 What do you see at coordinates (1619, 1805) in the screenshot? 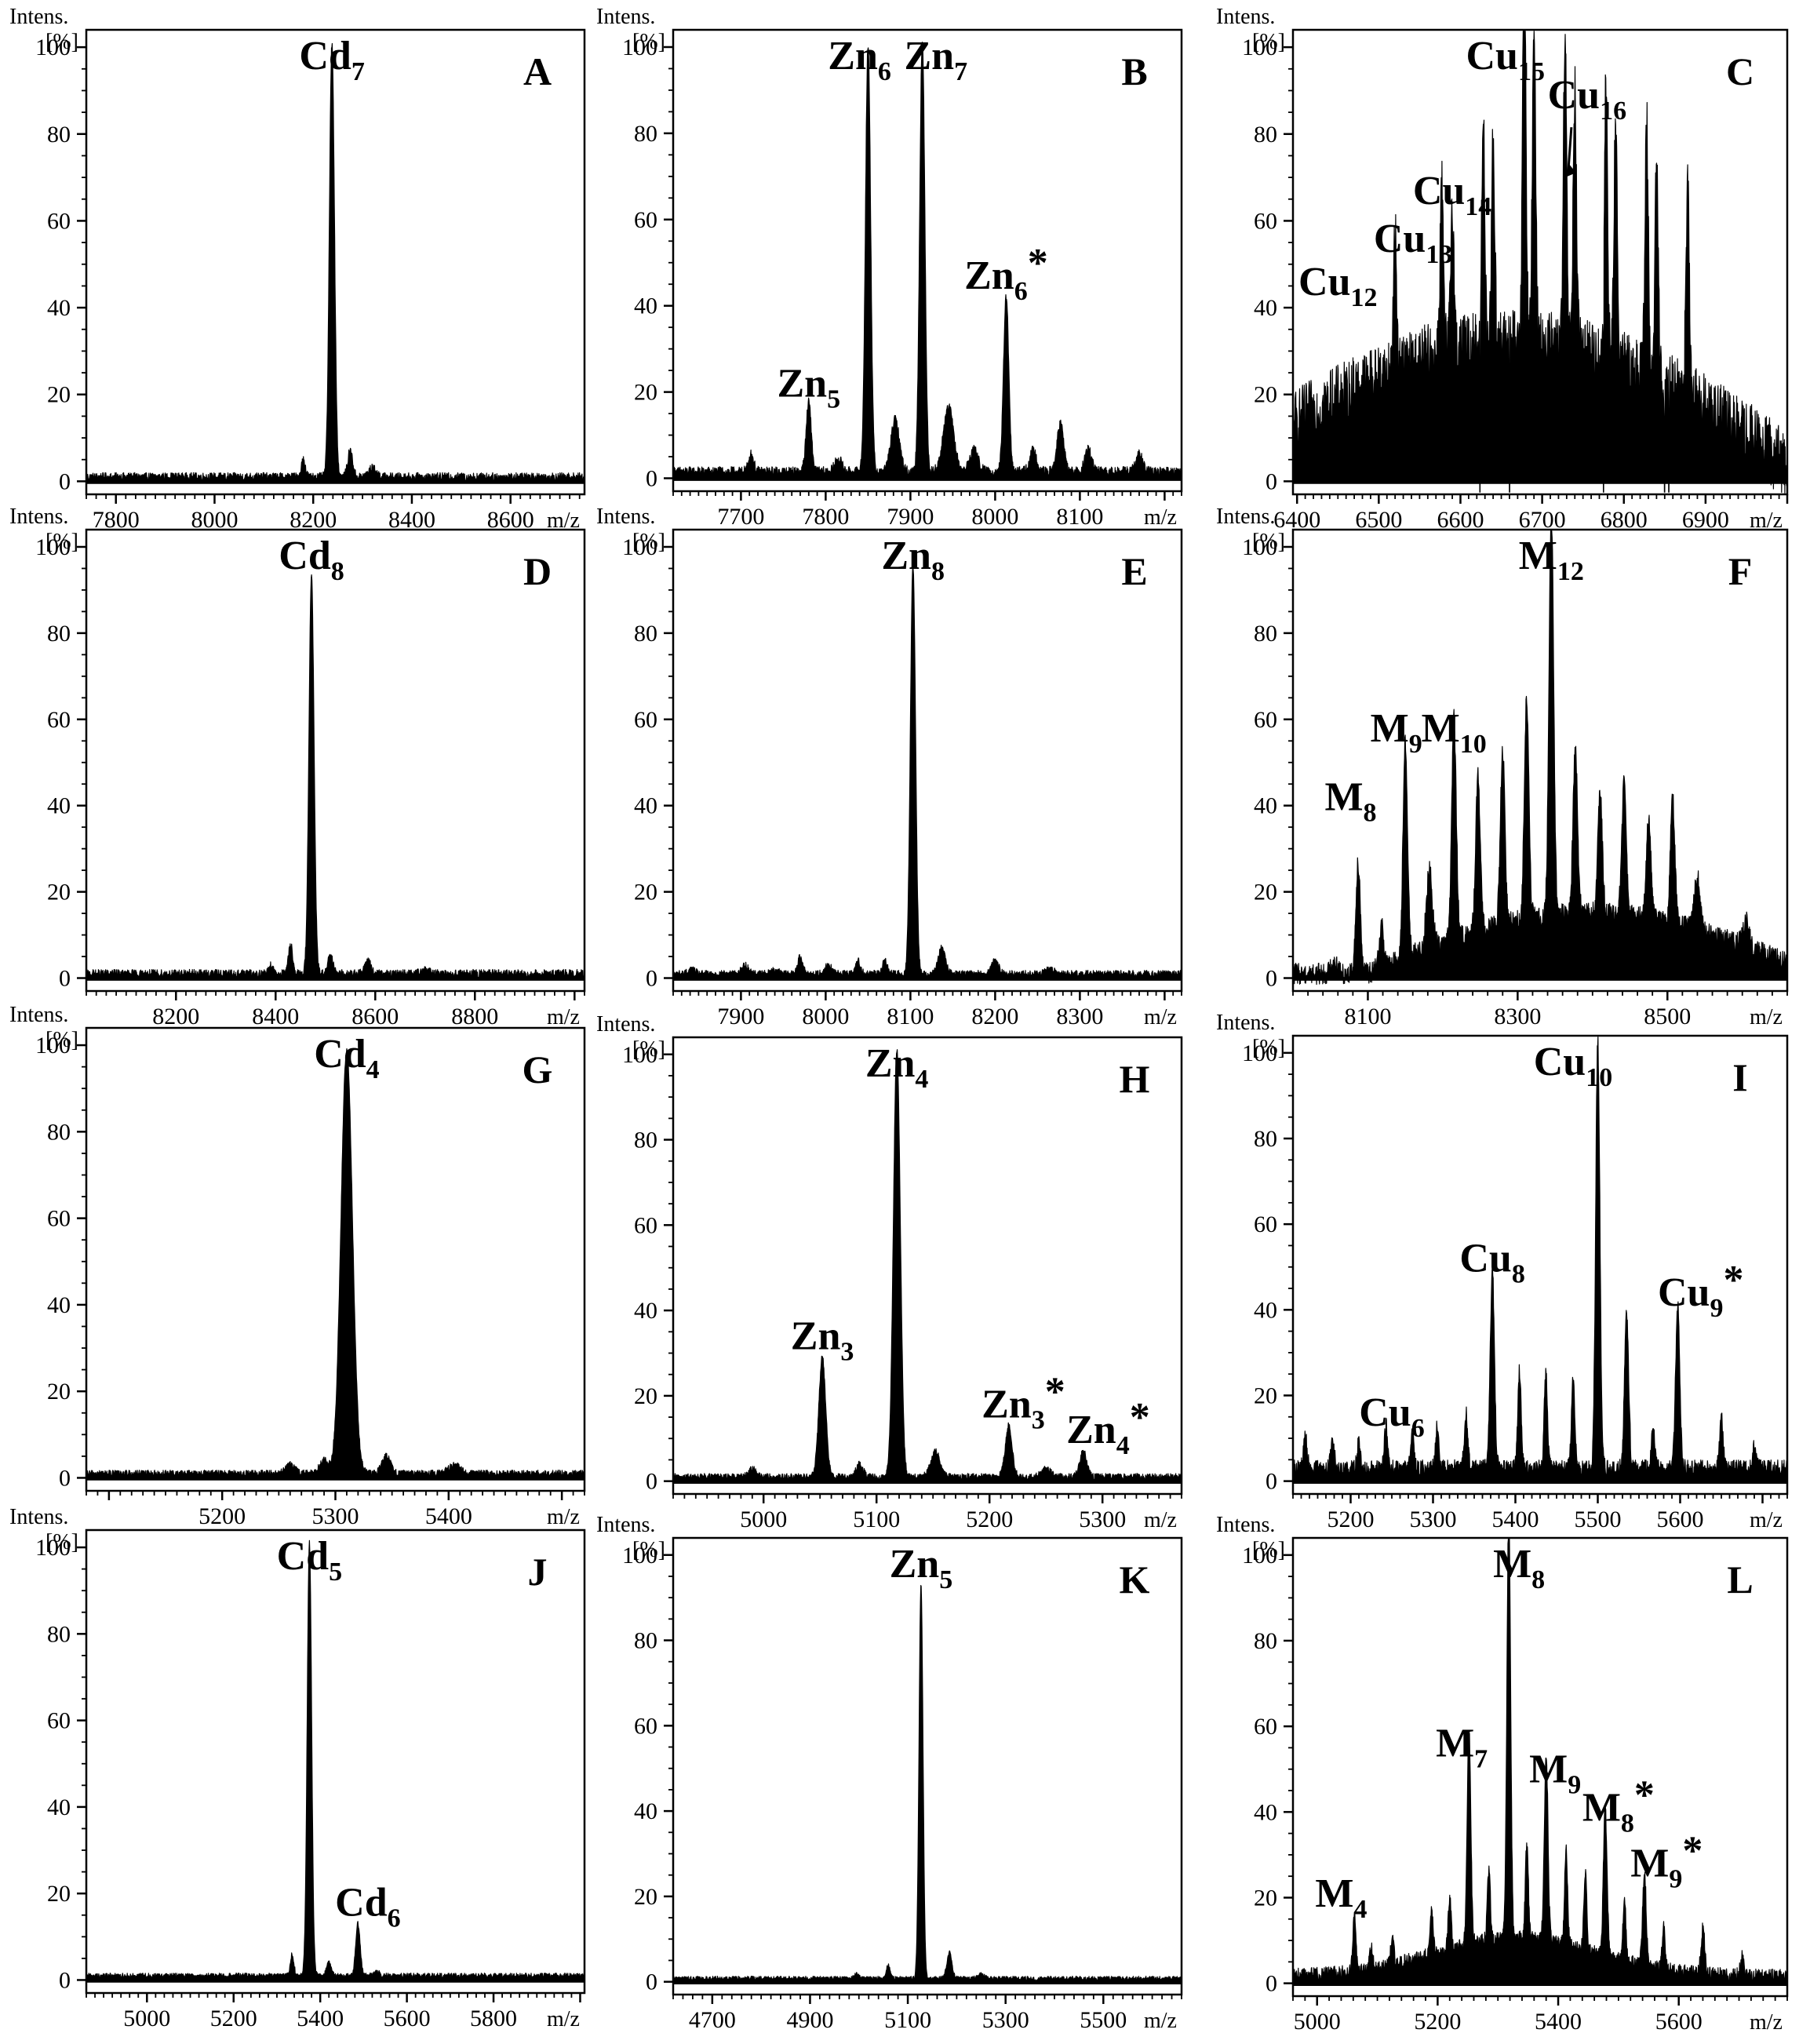
I see `peak-label: M8*` at bounding box center [1619, 1805].